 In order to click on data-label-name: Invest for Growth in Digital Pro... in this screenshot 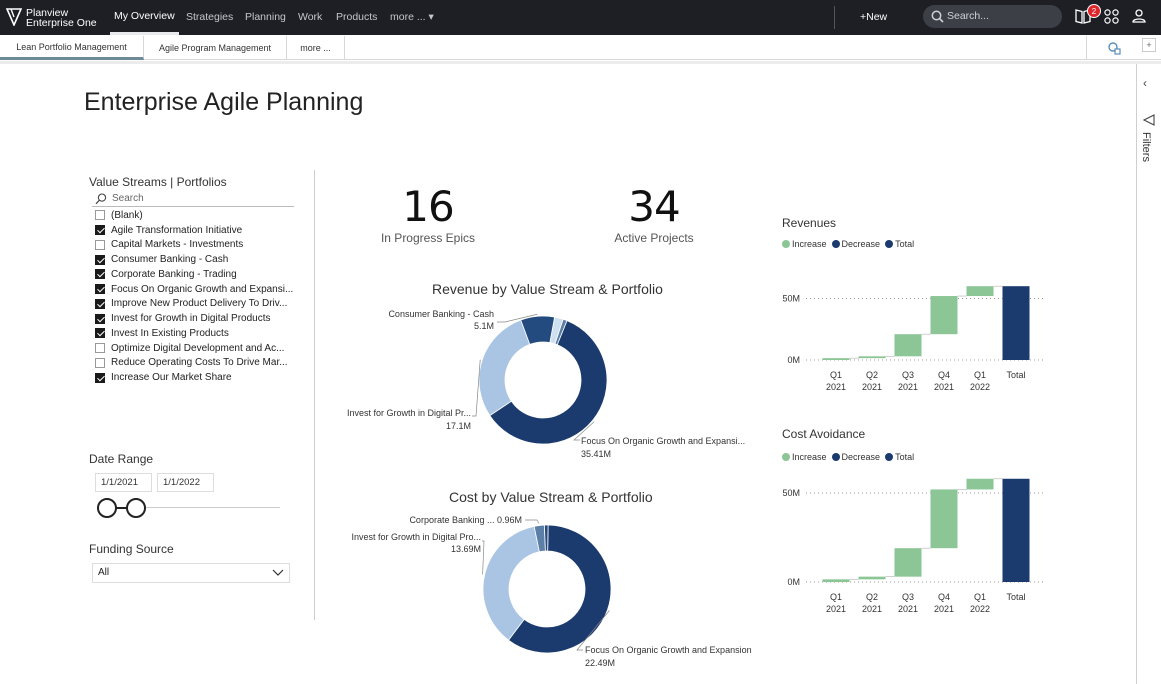, I will do `click(416, 537)`.